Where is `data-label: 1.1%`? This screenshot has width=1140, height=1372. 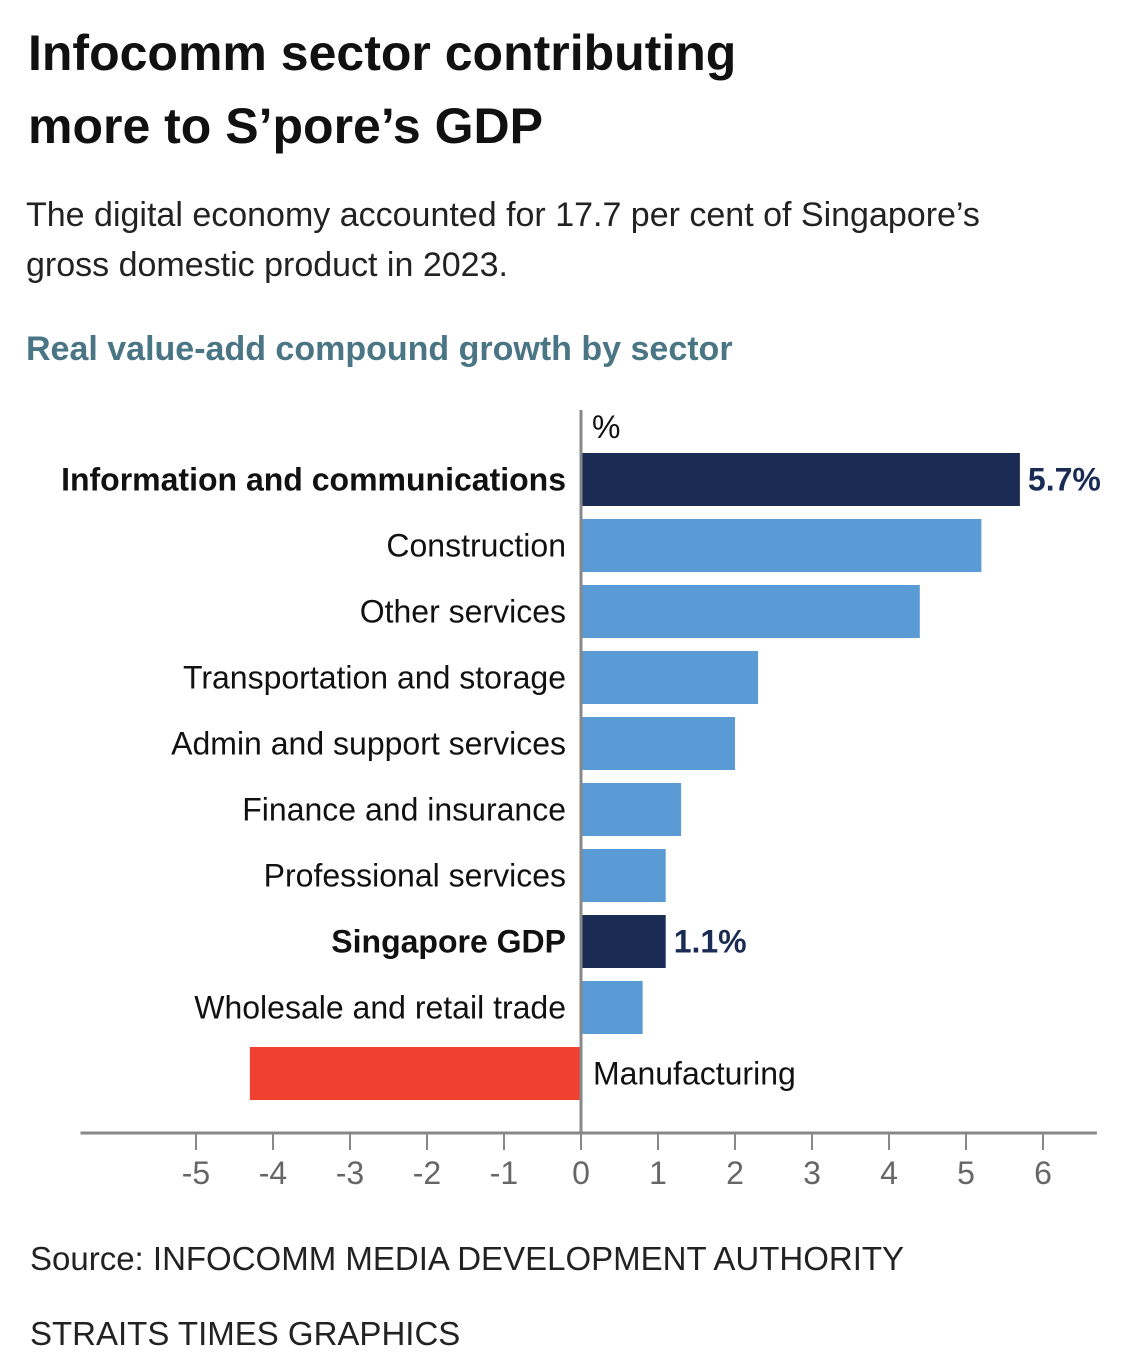
data-label: 1.1% is located at coordinates (710, 942).